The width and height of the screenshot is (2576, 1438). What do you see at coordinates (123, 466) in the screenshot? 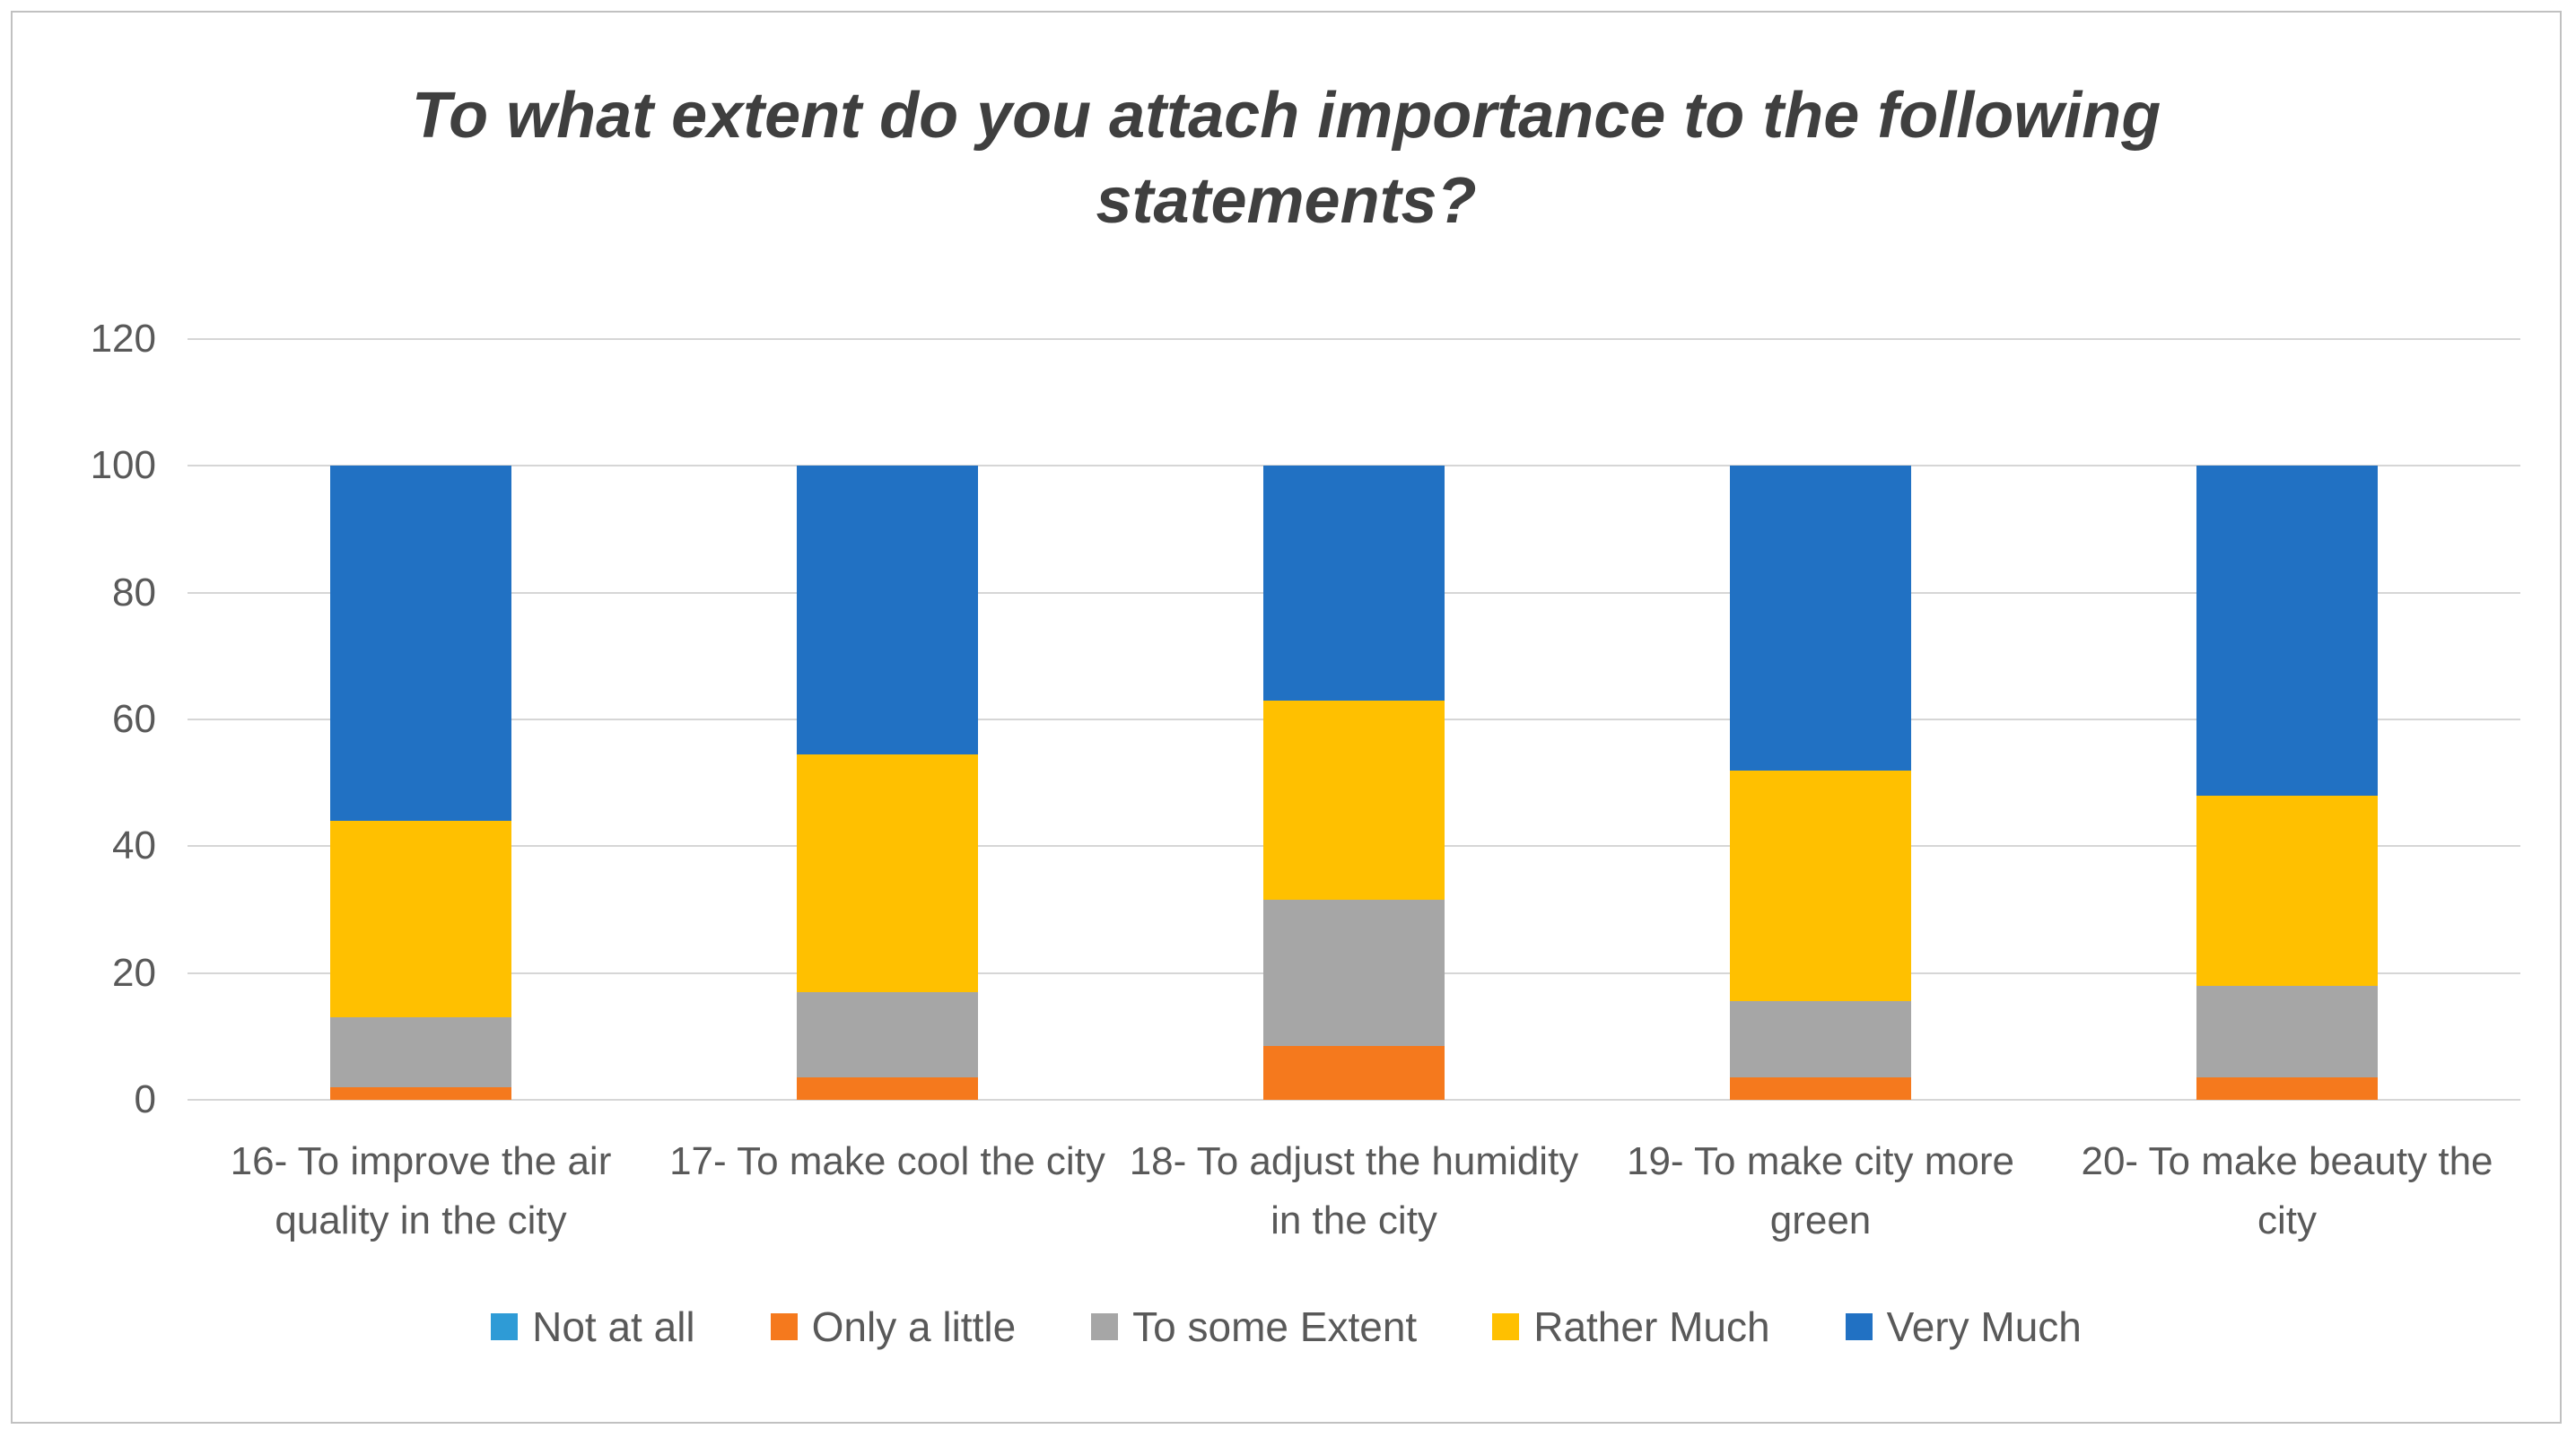
I see `y-tick-label: 100` at bounding box center [123, 466].